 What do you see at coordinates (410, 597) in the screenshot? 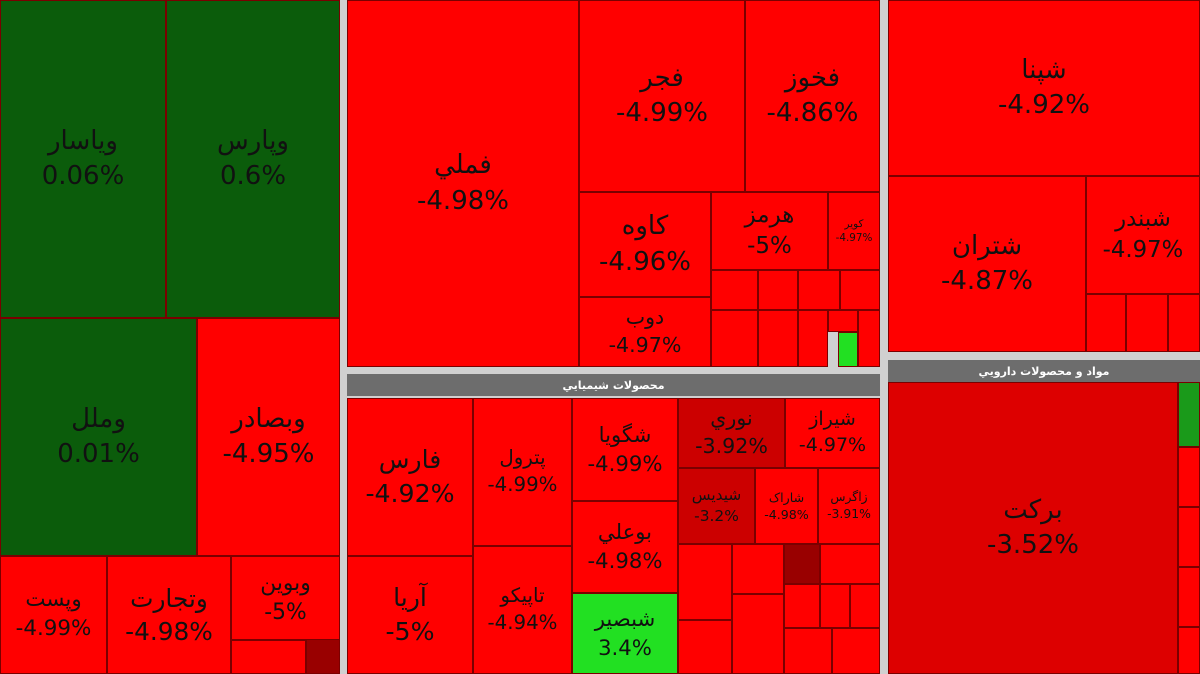
I see `stock-symbol: آريا` at bounding box center [410, 597].